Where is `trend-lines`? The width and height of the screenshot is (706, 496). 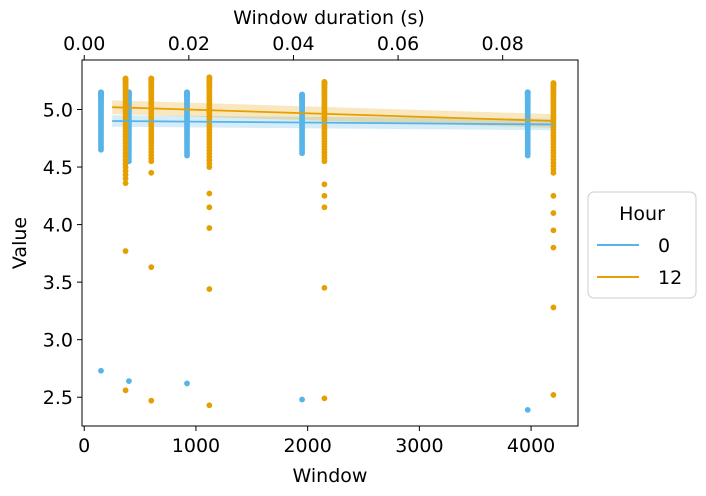
trend-lines is located at coordinates (333, 116).